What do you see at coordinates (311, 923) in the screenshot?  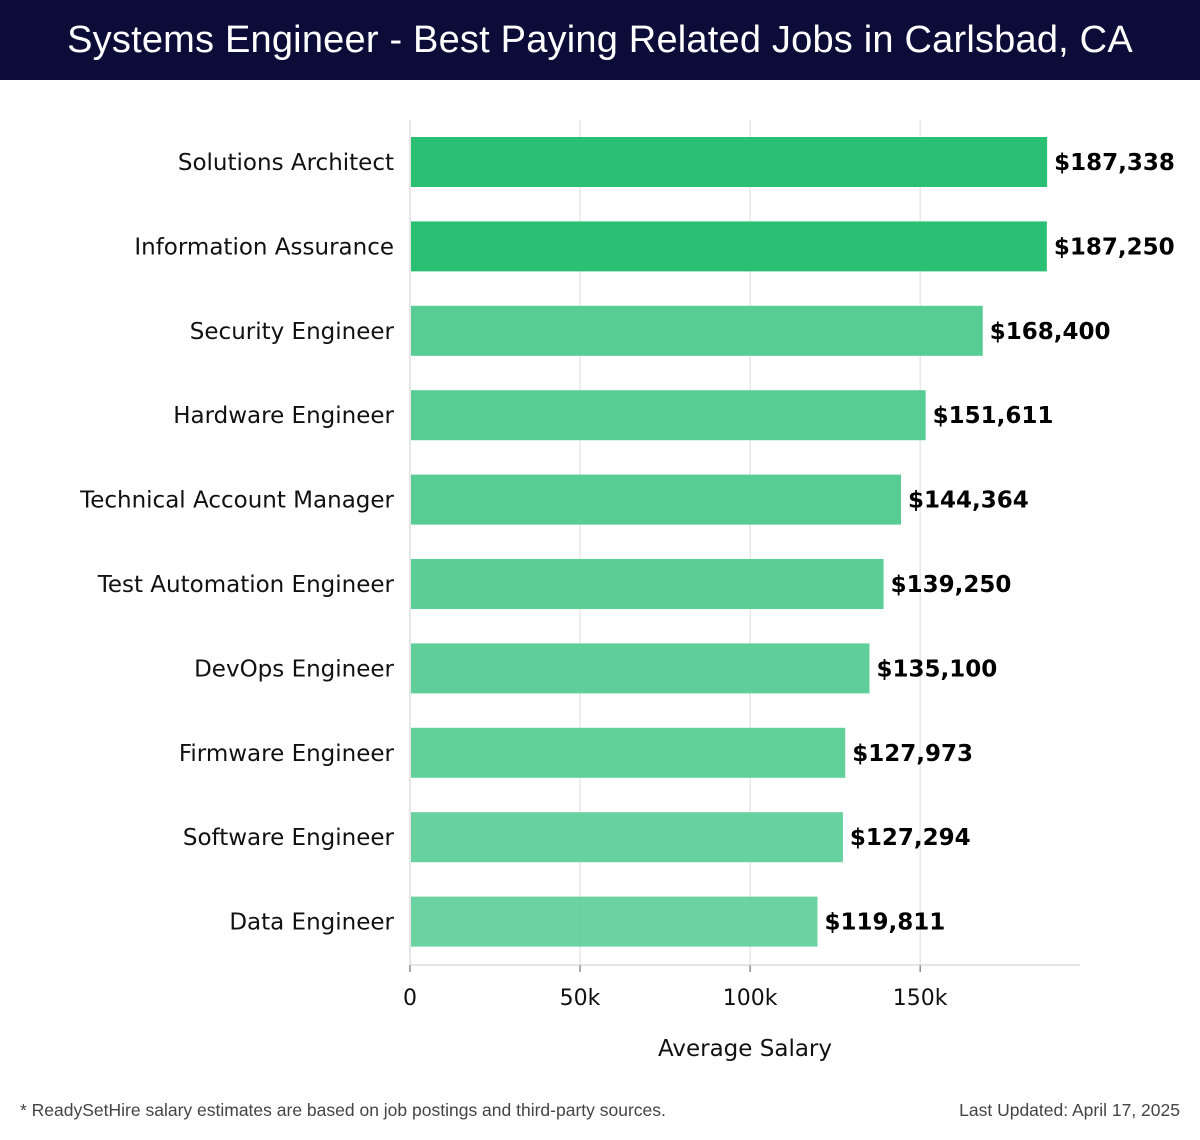 I see `category-label: Data Engineer` at bounding box center [311, 923].